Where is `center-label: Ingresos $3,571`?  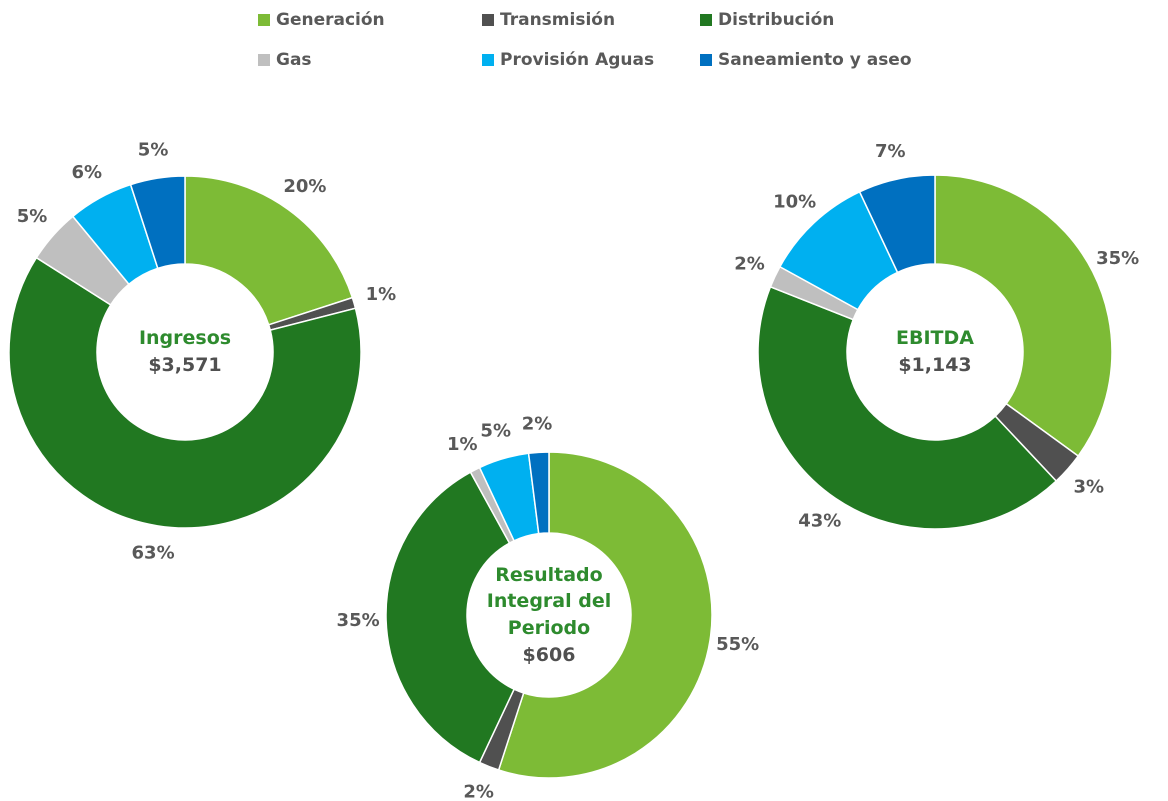 center-label: Ingresos $3,571 is located at coordinates (185, 352).